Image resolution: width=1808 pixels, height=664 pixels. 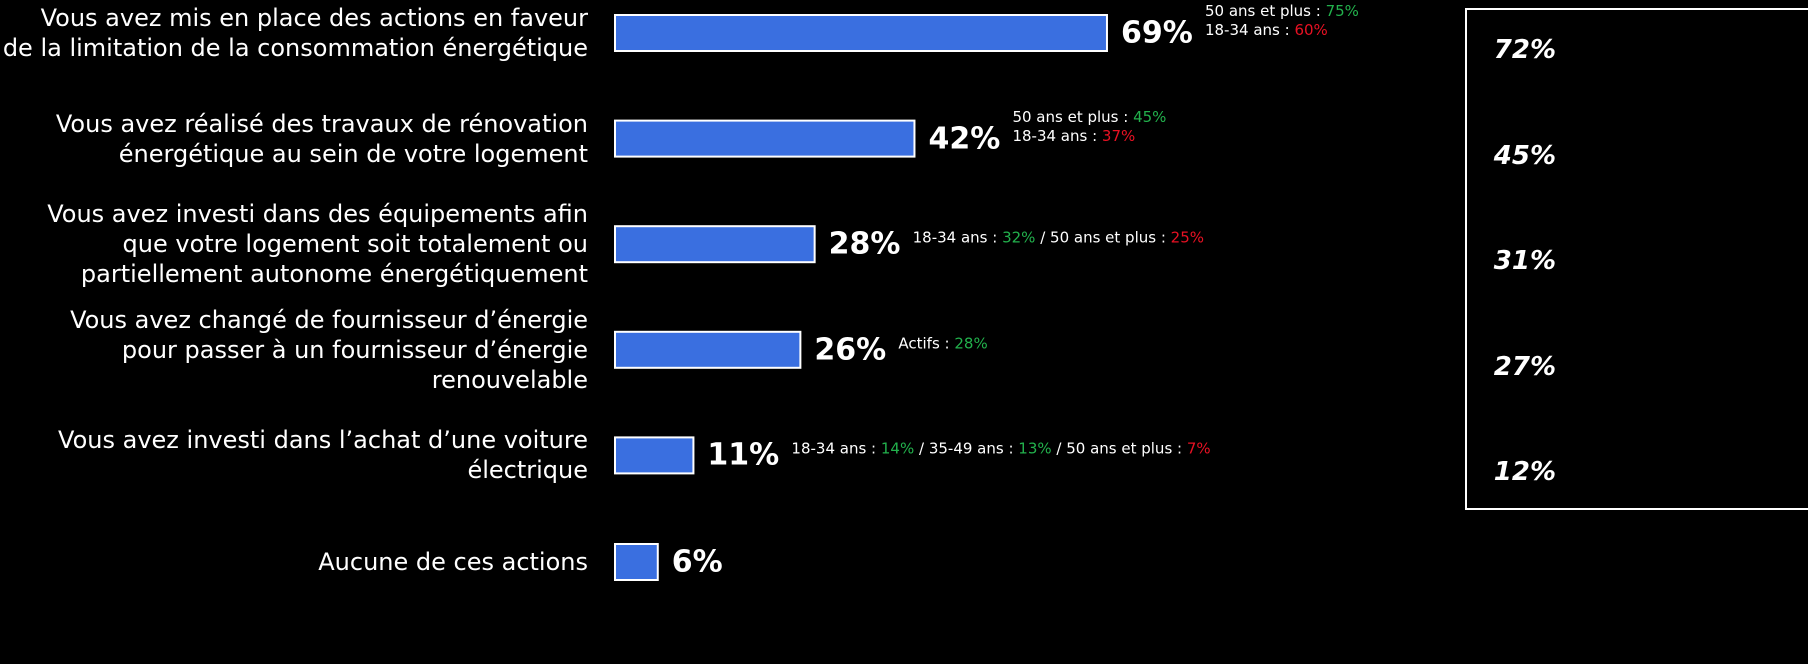 I want to click on annotation: Actifs : 28%, so click(x=942, y=343).